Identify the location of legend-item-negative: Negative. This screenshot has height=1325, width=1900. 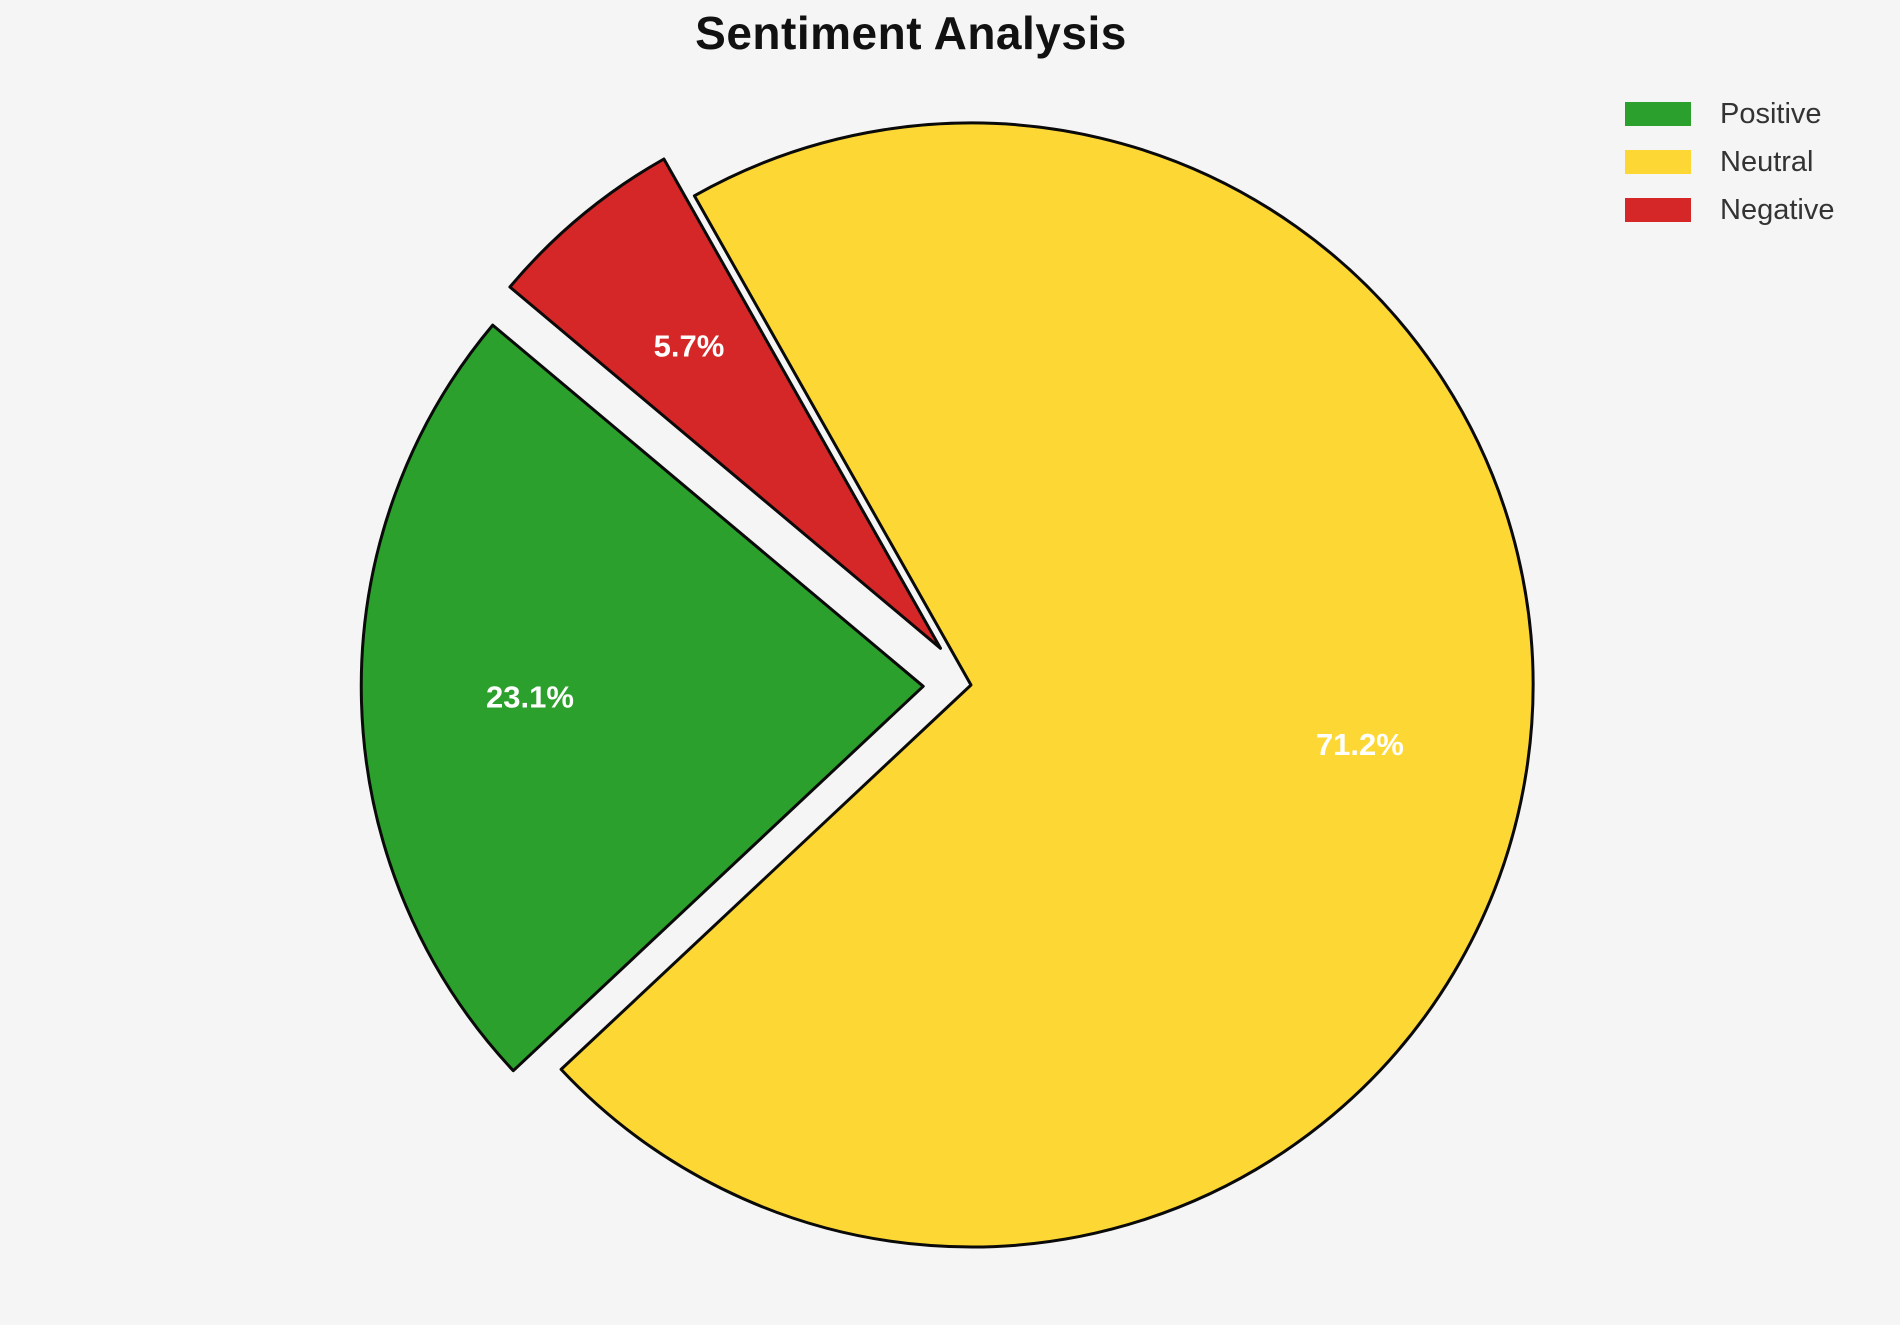
(1730, 209).